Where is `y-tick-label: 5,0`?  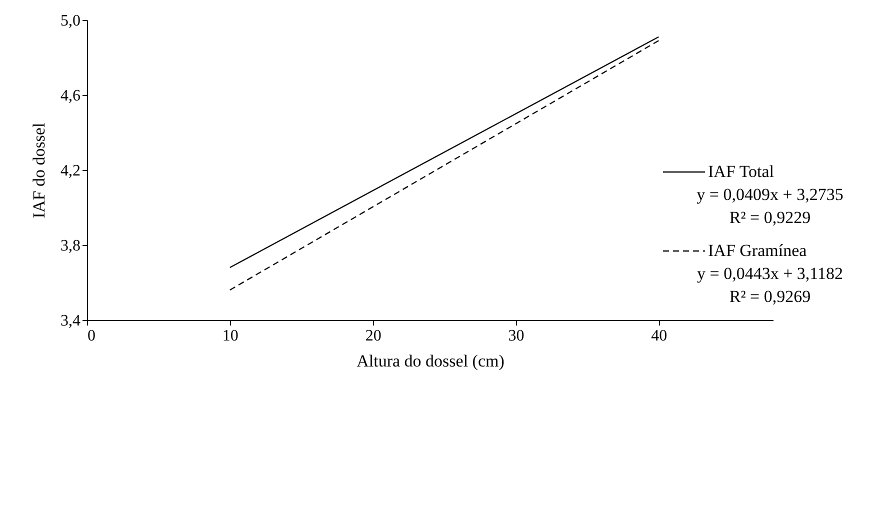 y-tick-label: 5,0 is located at coordinates (70, 21).